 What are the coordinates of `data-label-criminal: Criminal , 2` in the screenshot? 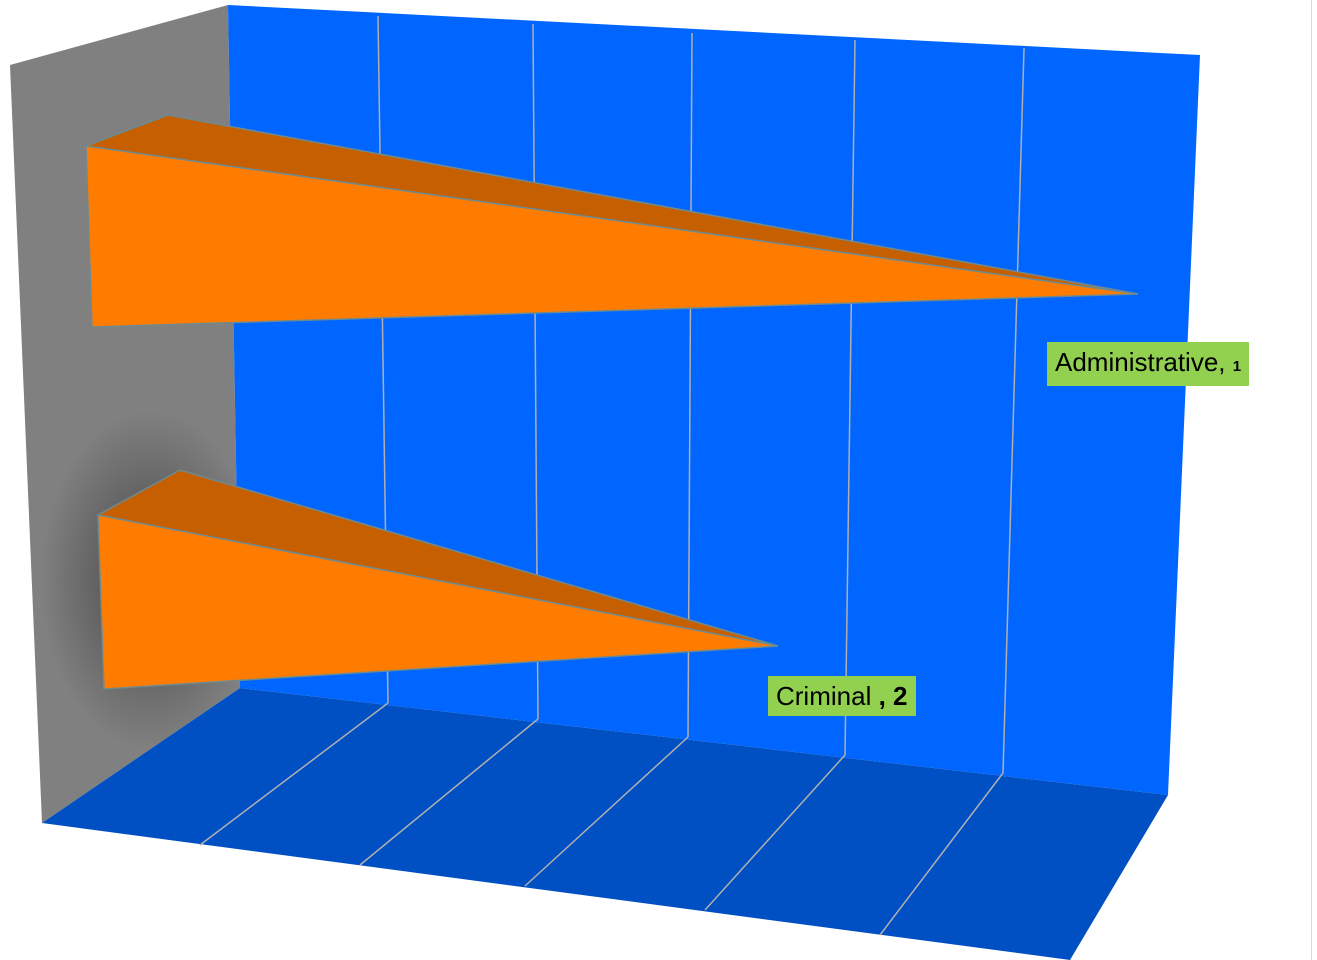 It's located at (842, 696).